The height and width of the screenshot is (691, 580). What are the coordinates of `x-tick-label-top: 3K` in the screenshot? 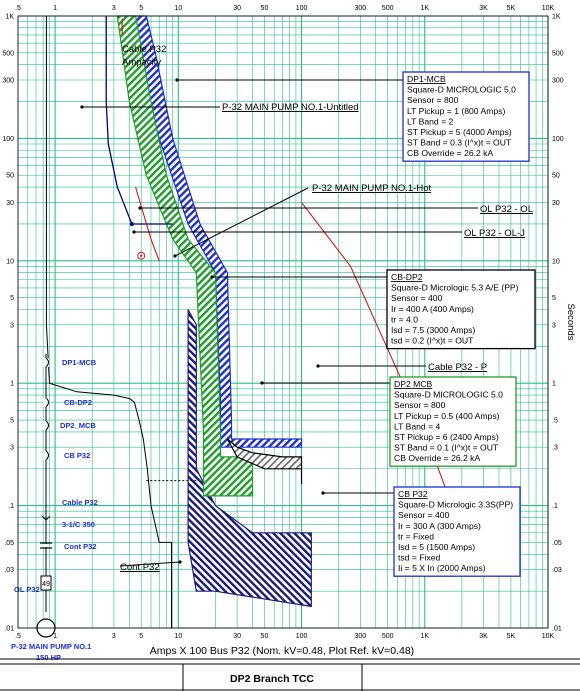 It's located at (483, 8).